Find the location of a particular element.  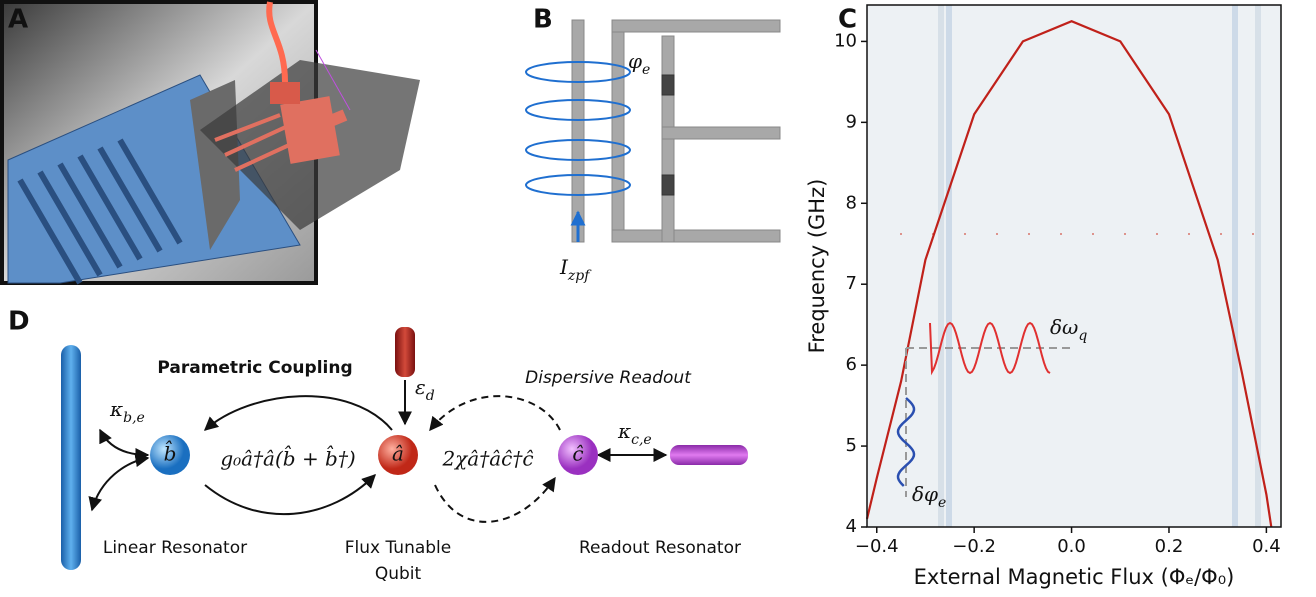

kappa-label-sub: b,e is located at coordinates (134, 418).